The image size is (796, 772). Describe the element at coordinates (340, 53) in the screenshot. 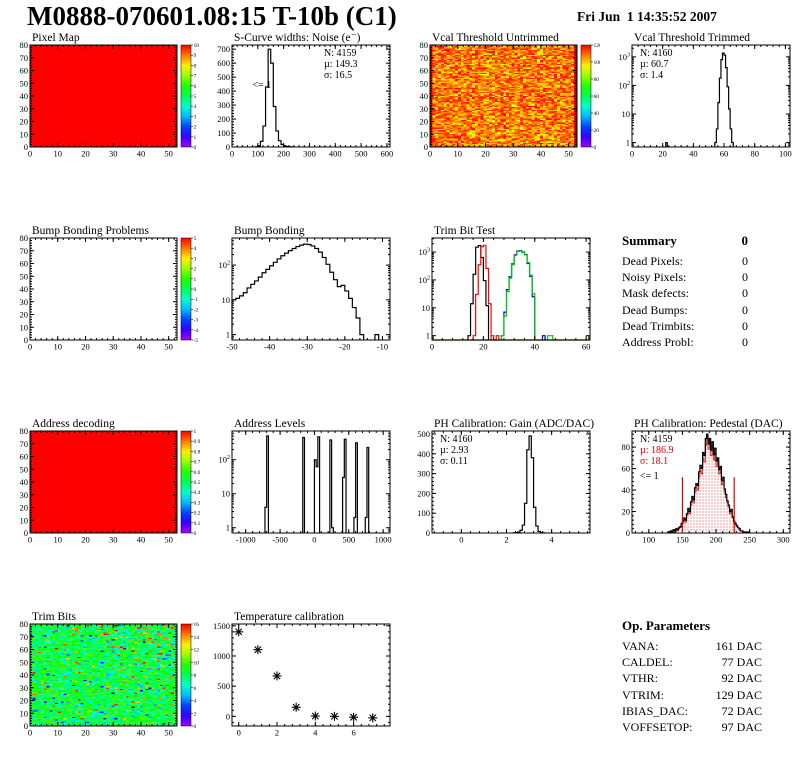

I see `scurve-noise-stats-line: N: 4159` at that location.